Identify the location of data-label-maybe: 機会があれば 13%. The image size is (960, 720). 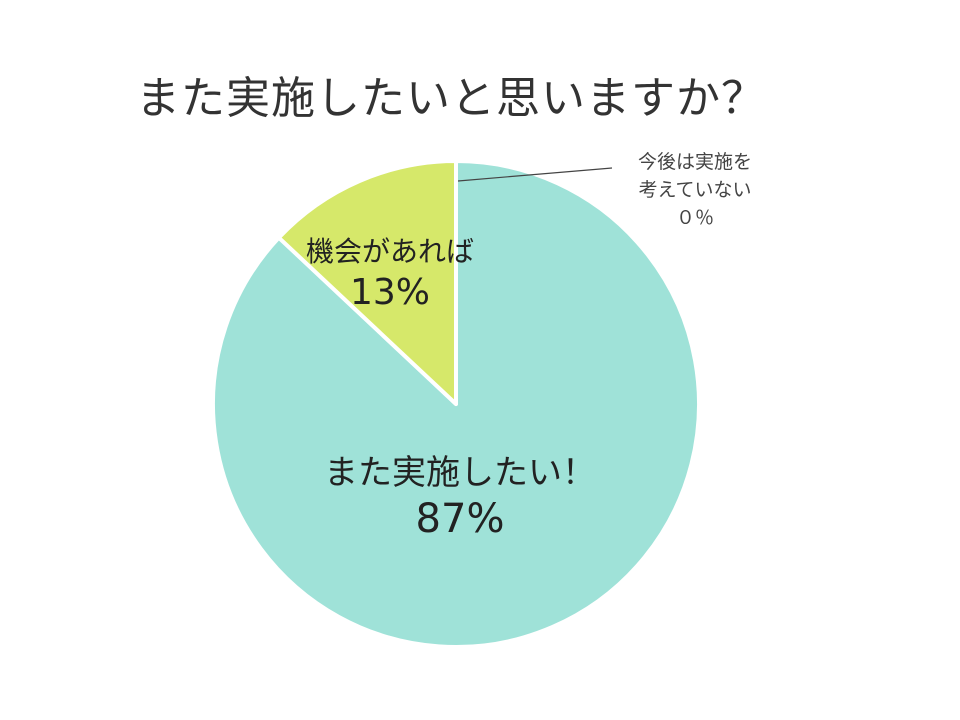
(390, 275).